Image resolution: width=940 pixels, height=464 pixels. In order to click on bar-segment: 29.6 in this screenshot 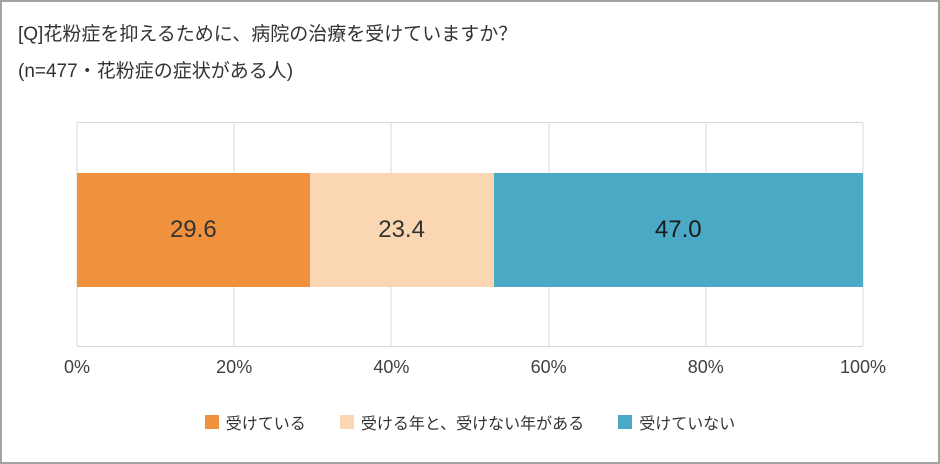, I will do `click(193, 230)`.